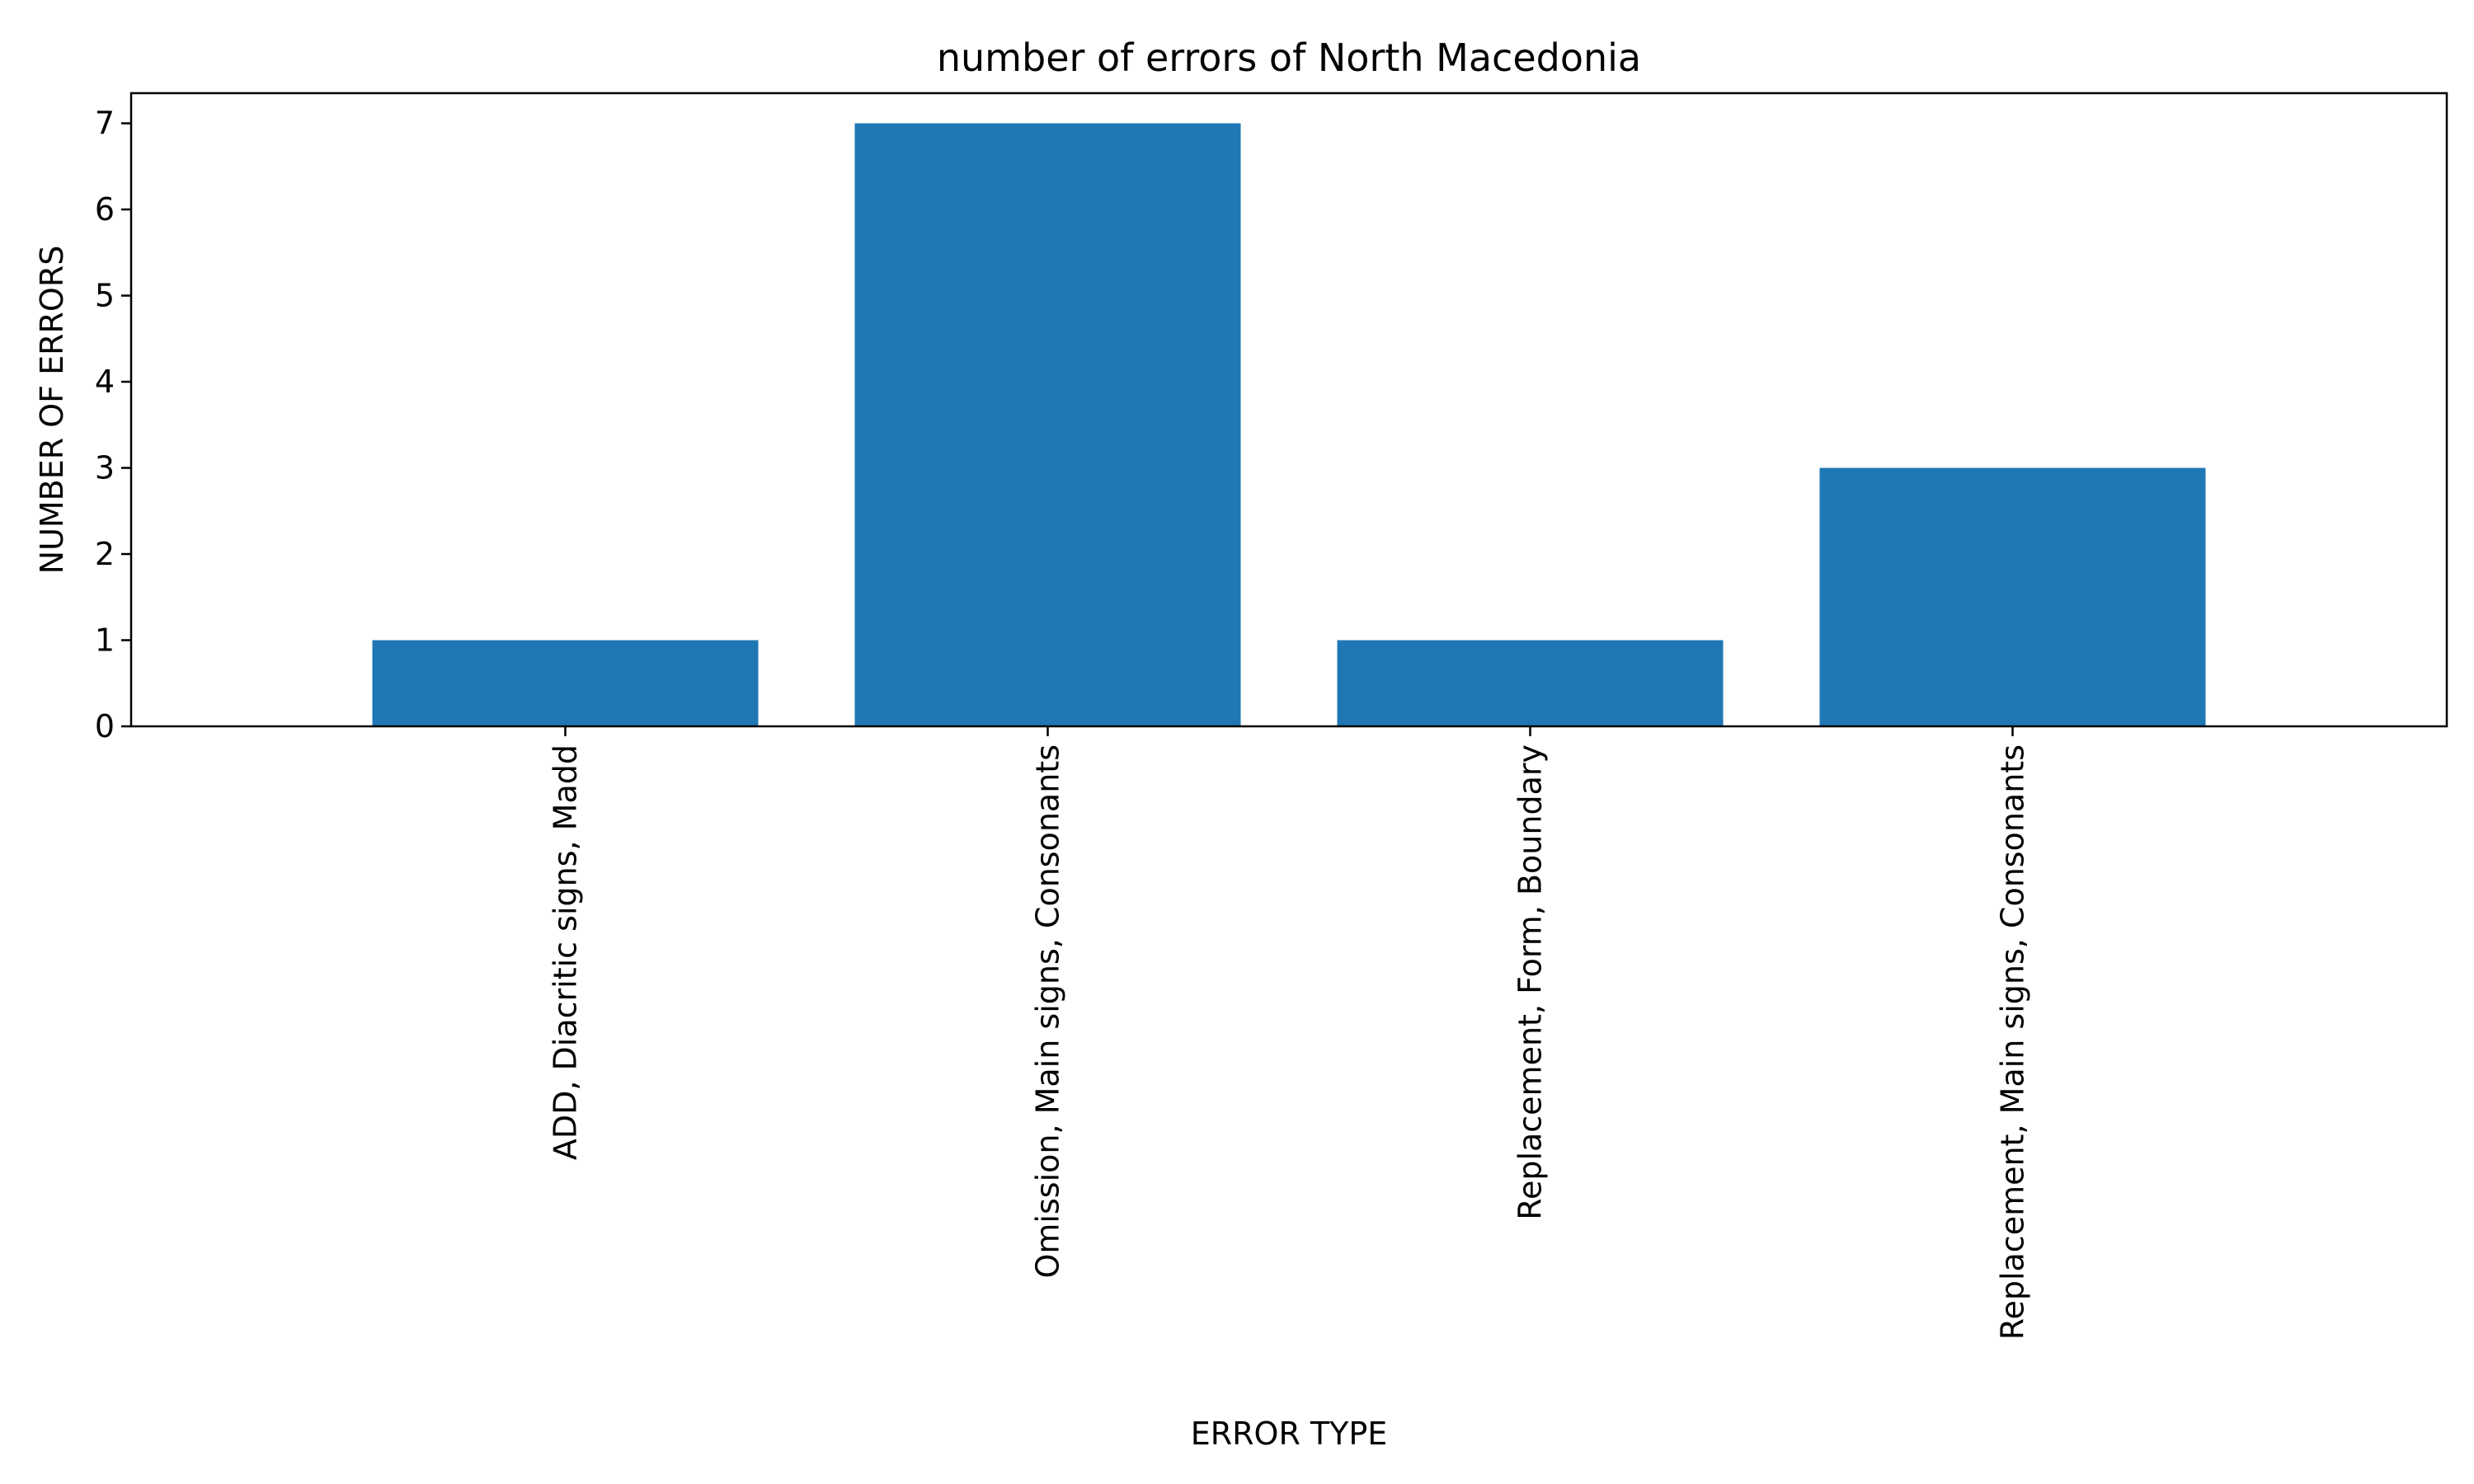 The width and height of the screenshot is (2474, 1484). I want to click on x-tick-label: ADD, Diacritic signs, Madd, so click(566, 952).